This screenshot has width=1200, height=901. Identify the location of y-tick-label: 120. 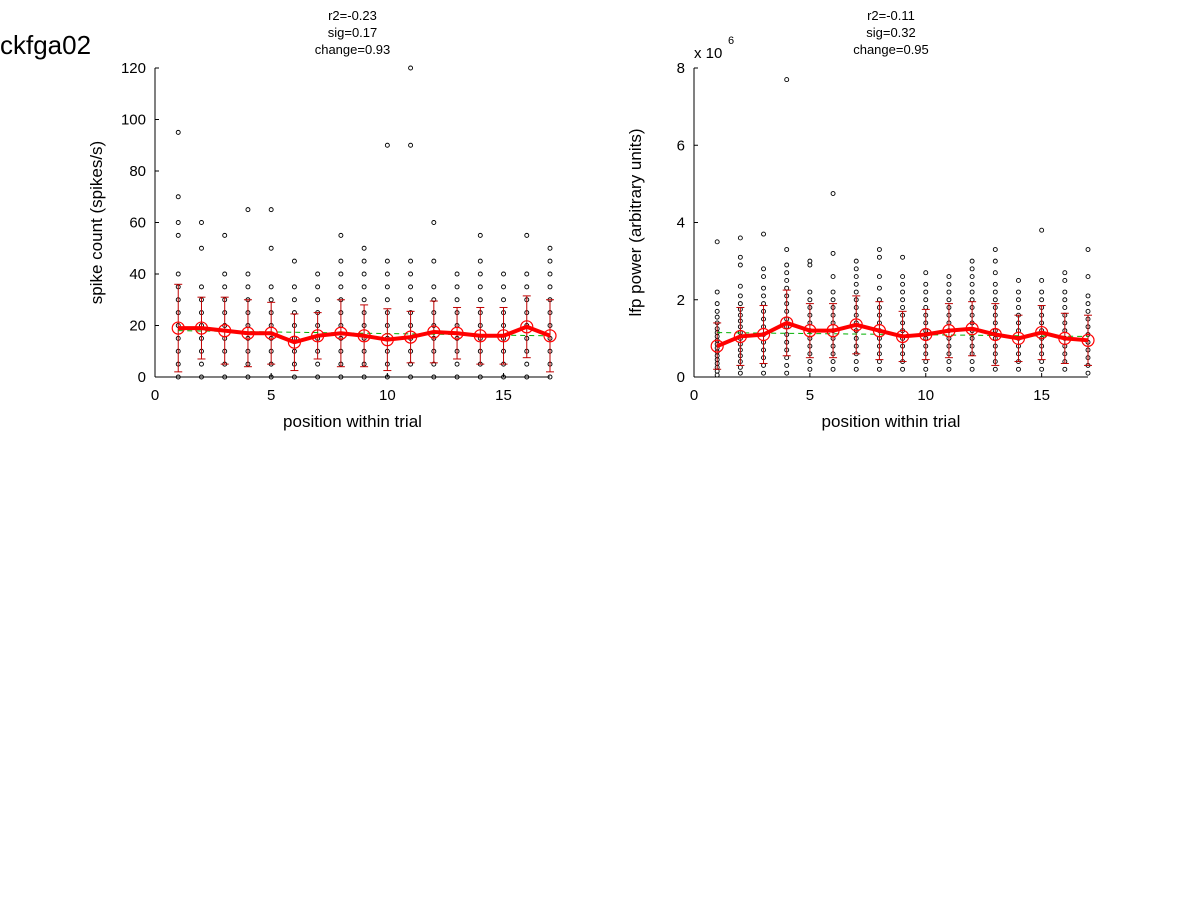
(133, 68).